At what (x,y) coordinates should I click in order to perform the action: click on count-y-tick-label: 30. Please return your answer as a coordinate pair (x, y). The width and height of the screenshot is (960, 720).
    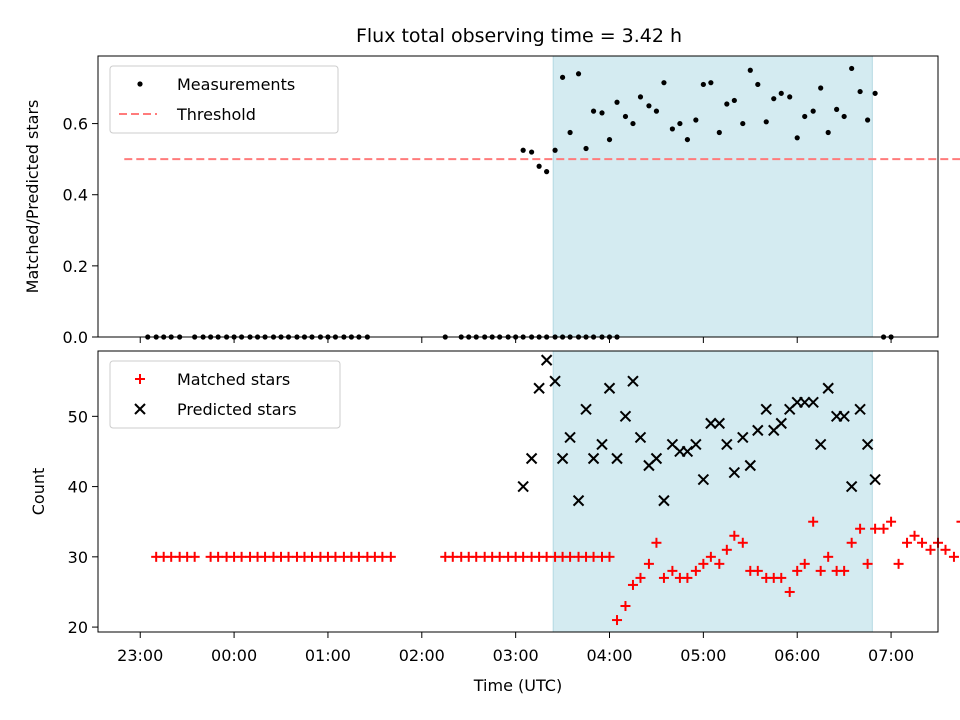
    Looking at the image, I should click on (78, 557).